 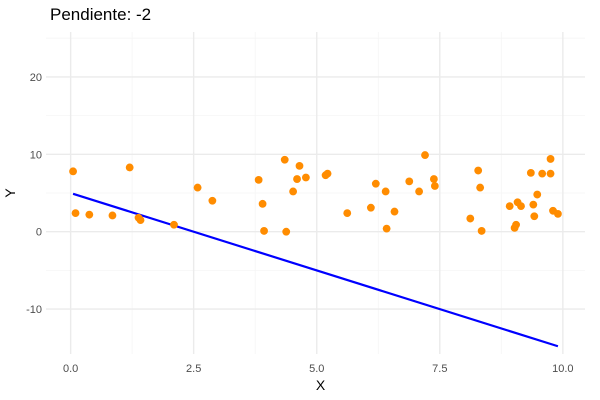 What do you see at coordinates (70, 369) in the screenshot?
I see `x-tick-label: 0.0` at bounding box center [70, 369].